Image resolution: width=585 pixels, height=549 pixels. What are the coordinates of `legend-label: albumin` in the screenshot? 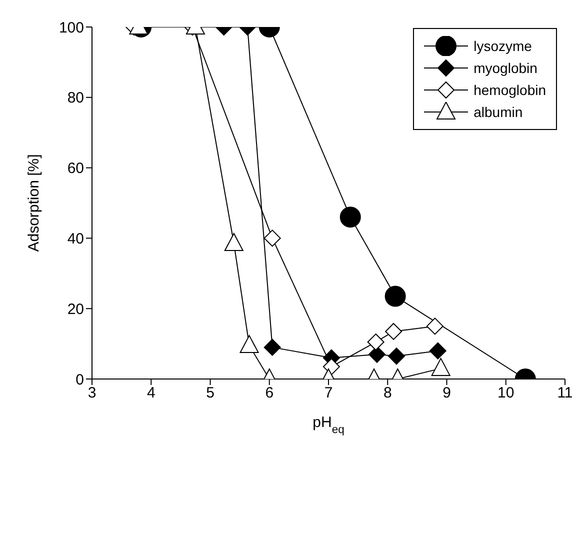 It's located at (498, 112).